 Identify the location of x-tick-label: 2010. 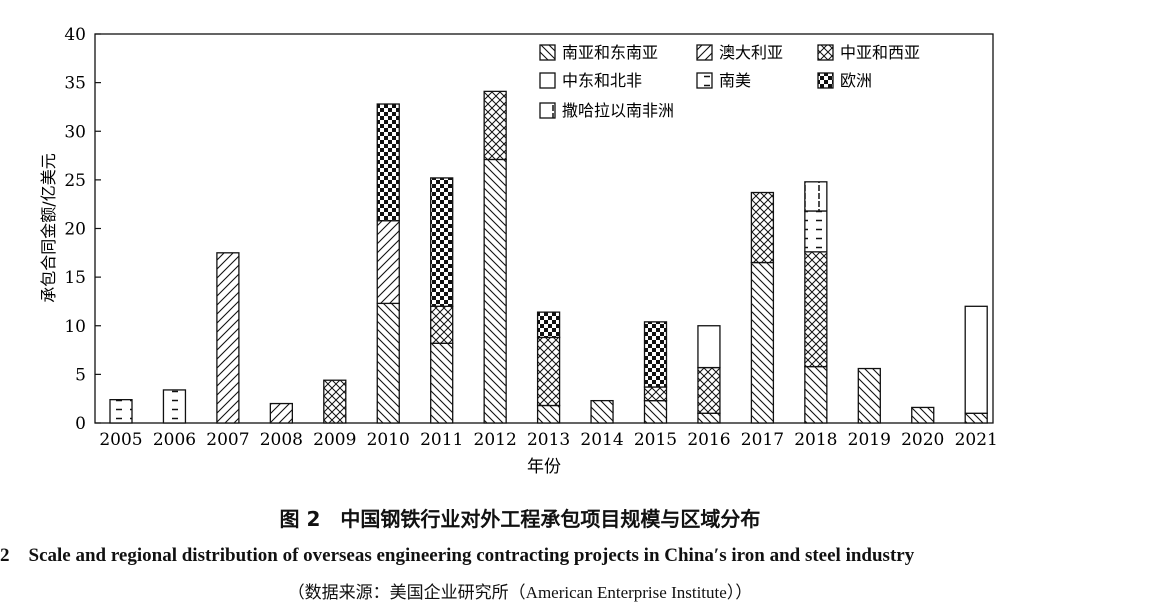
(388, 440).